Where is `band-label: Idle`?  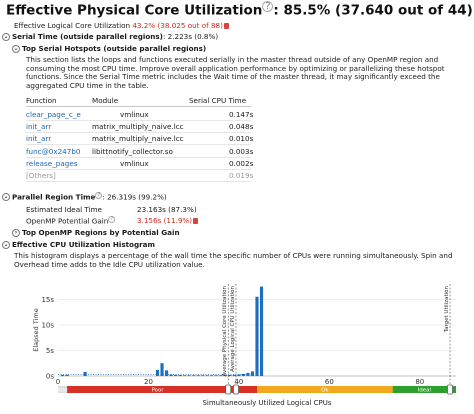
band-label: Idle is located at coordinates (63, 391).